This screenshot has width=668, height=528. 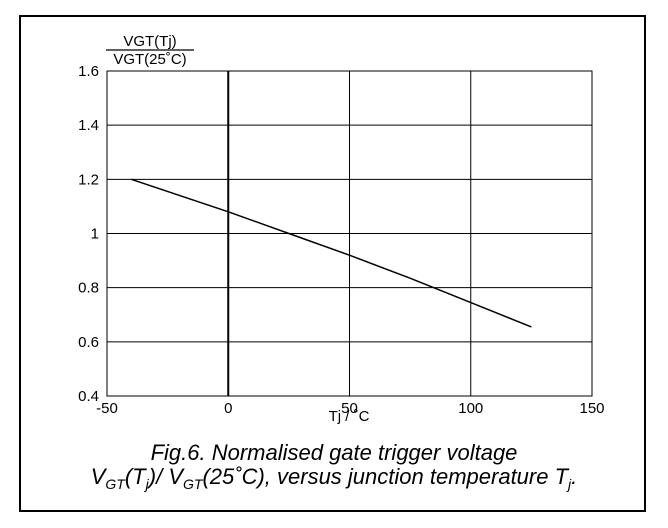 I want to click on caption-v1: V, so click(x=98, y=476).